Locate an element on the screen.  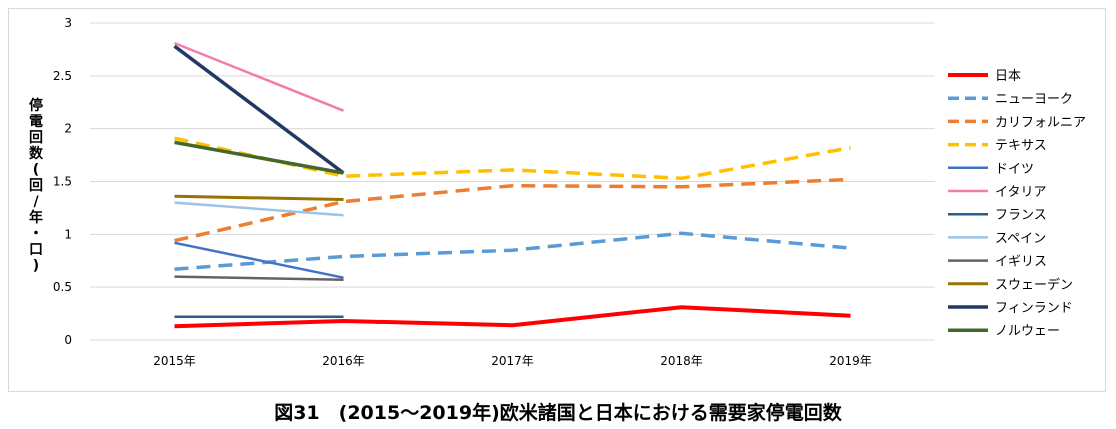
y-tick-labels: 0 0.5 1 1.5 2 2.5 3 is located at coordinates (62, 181).